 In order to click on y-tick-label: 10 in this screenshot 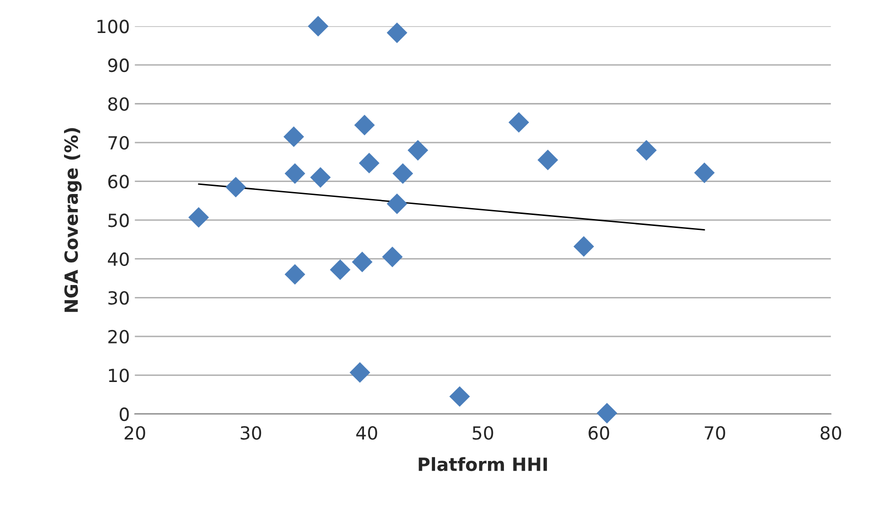, I will do `click(118, 375)`.